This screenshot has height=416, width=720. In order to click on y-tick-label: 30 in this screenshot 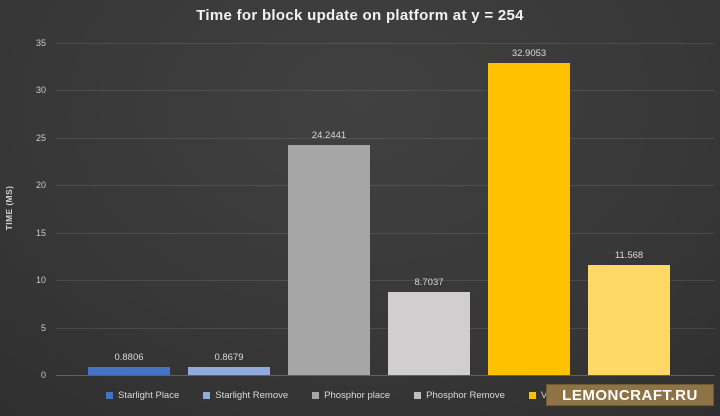, I will do `click(40, 90)`.